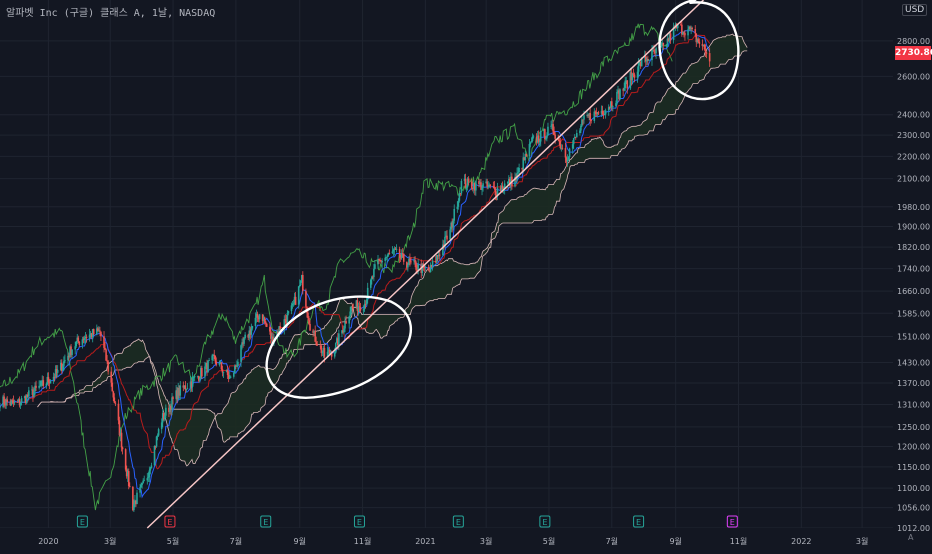  Describe the element at coordinates (912, 275) in the screenshot. I see `price-scale-panel` at that location.